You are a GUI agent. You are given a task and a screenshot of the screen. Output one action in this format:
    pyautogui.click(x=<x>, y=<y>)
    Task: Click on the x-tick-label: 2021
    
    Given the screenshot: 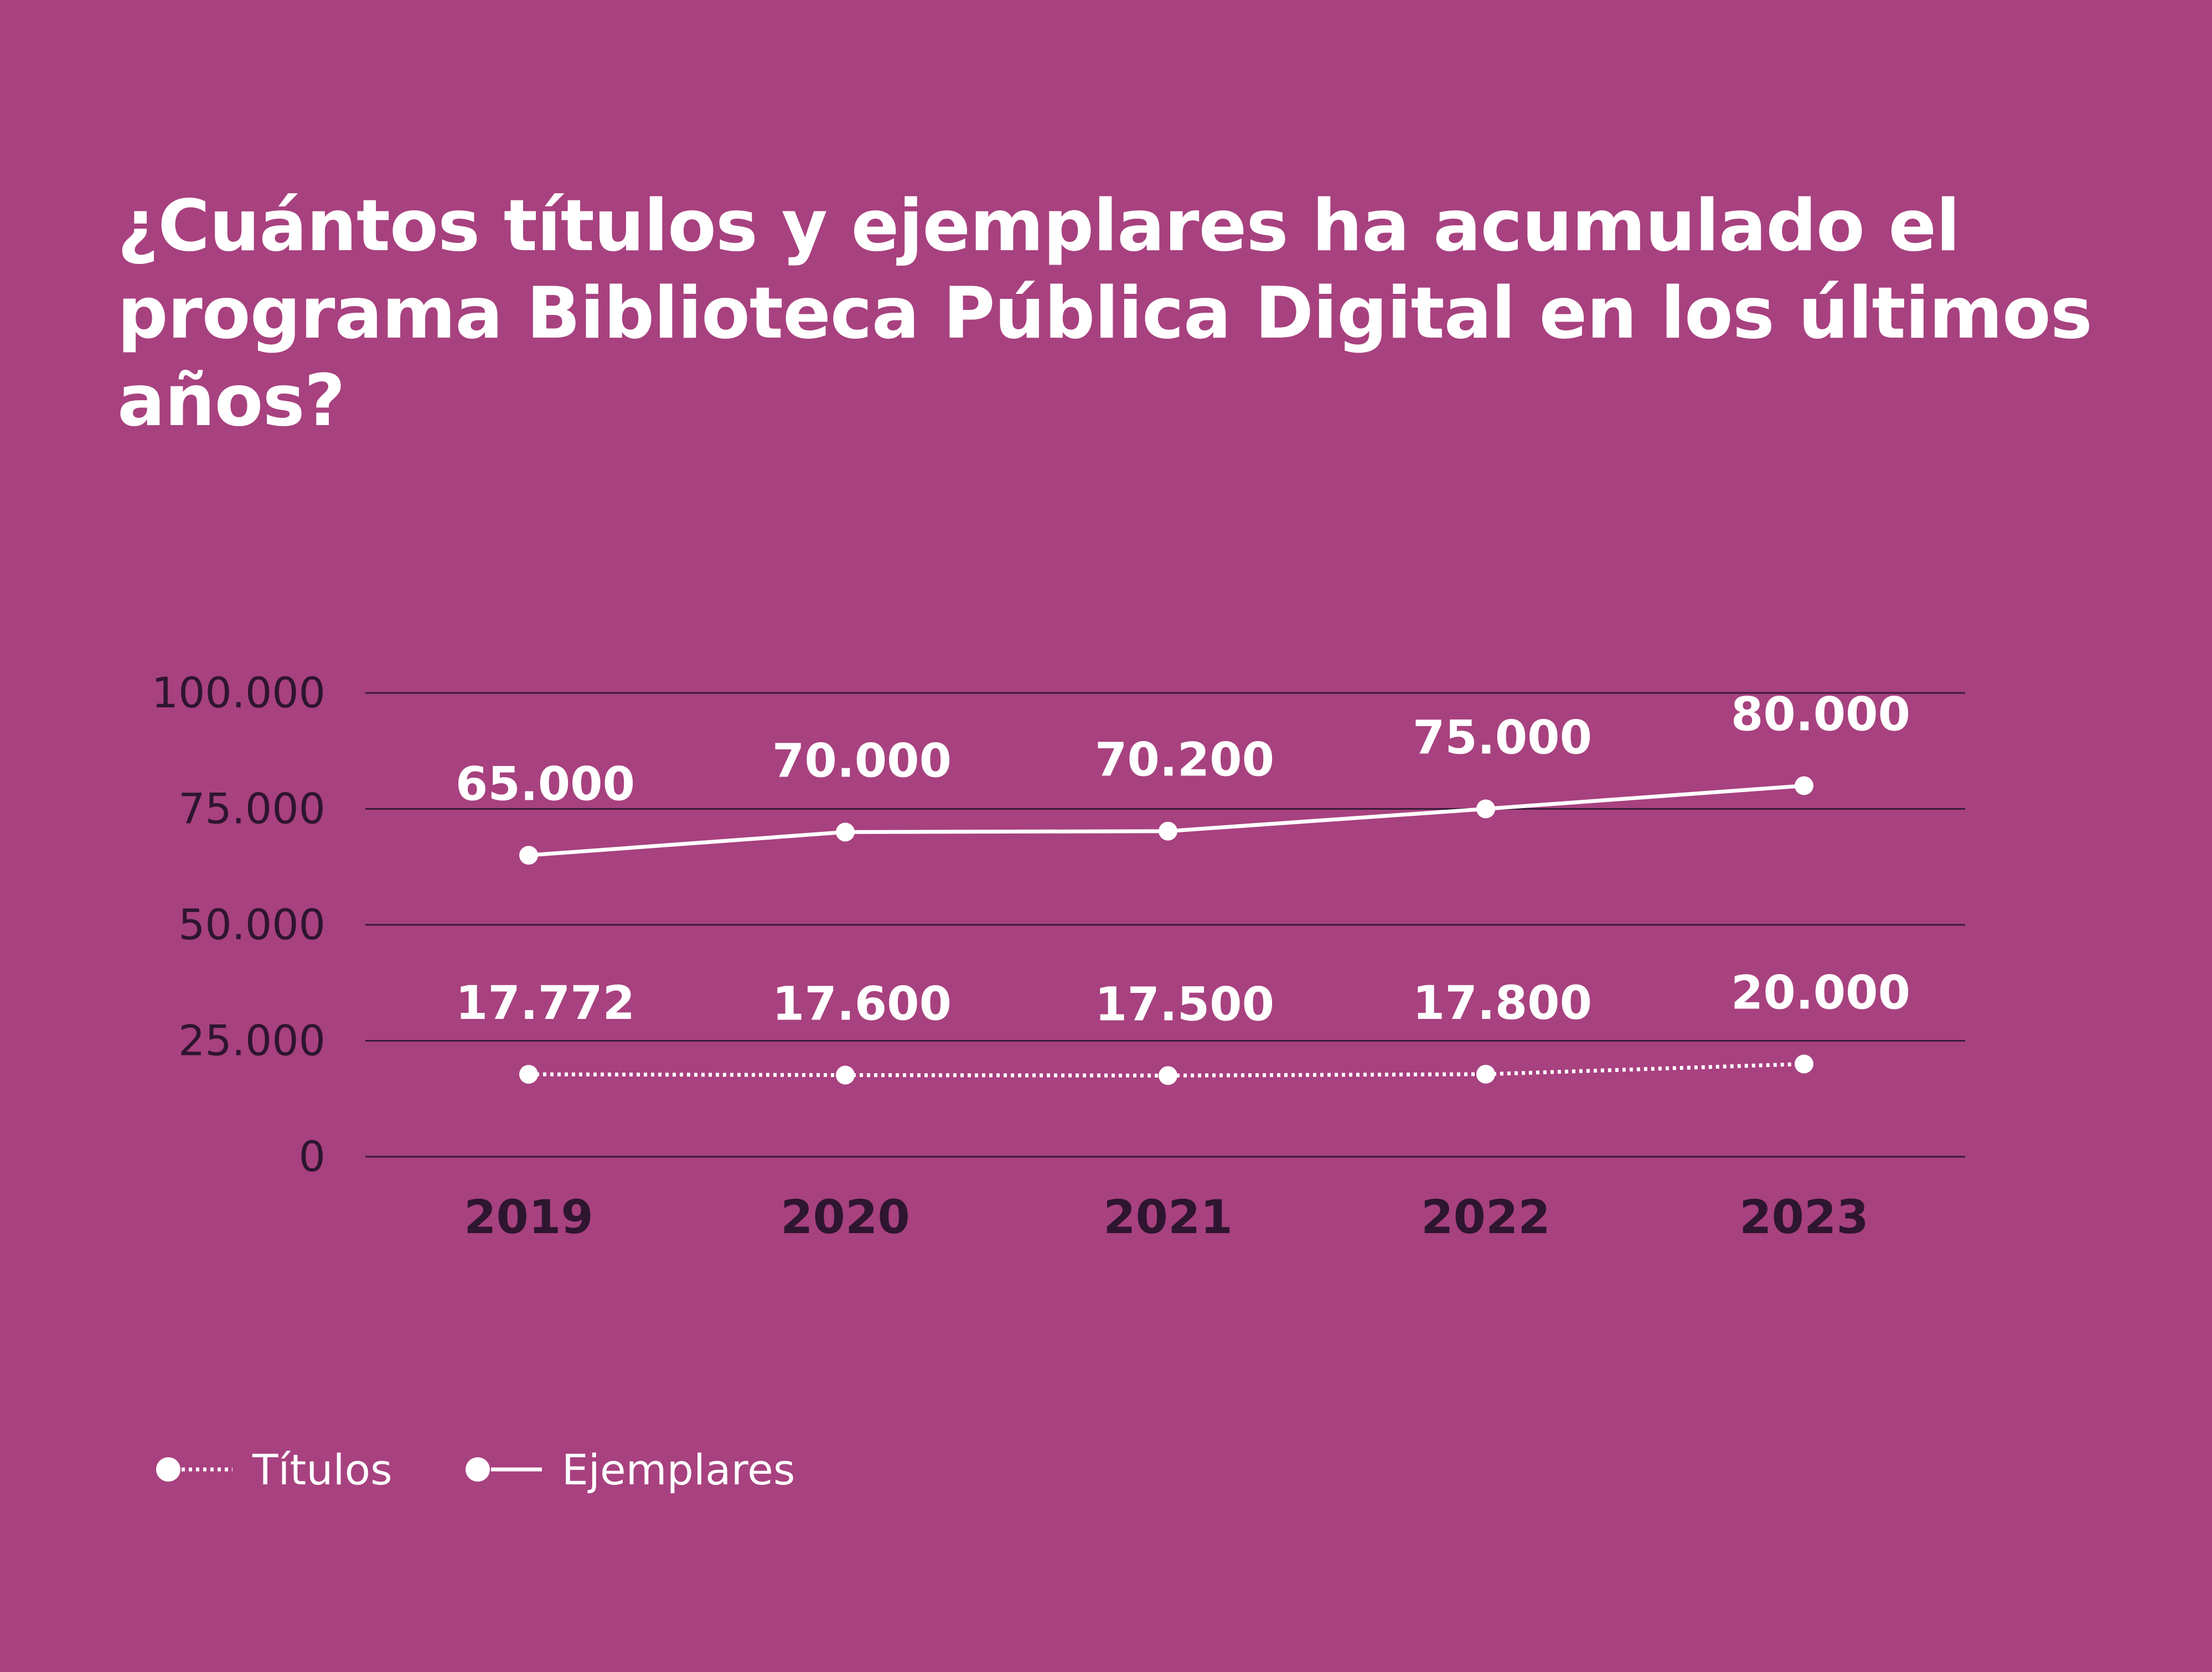 What is the action you would take?
    pyautogui.click(x=1168, y=1217)
    